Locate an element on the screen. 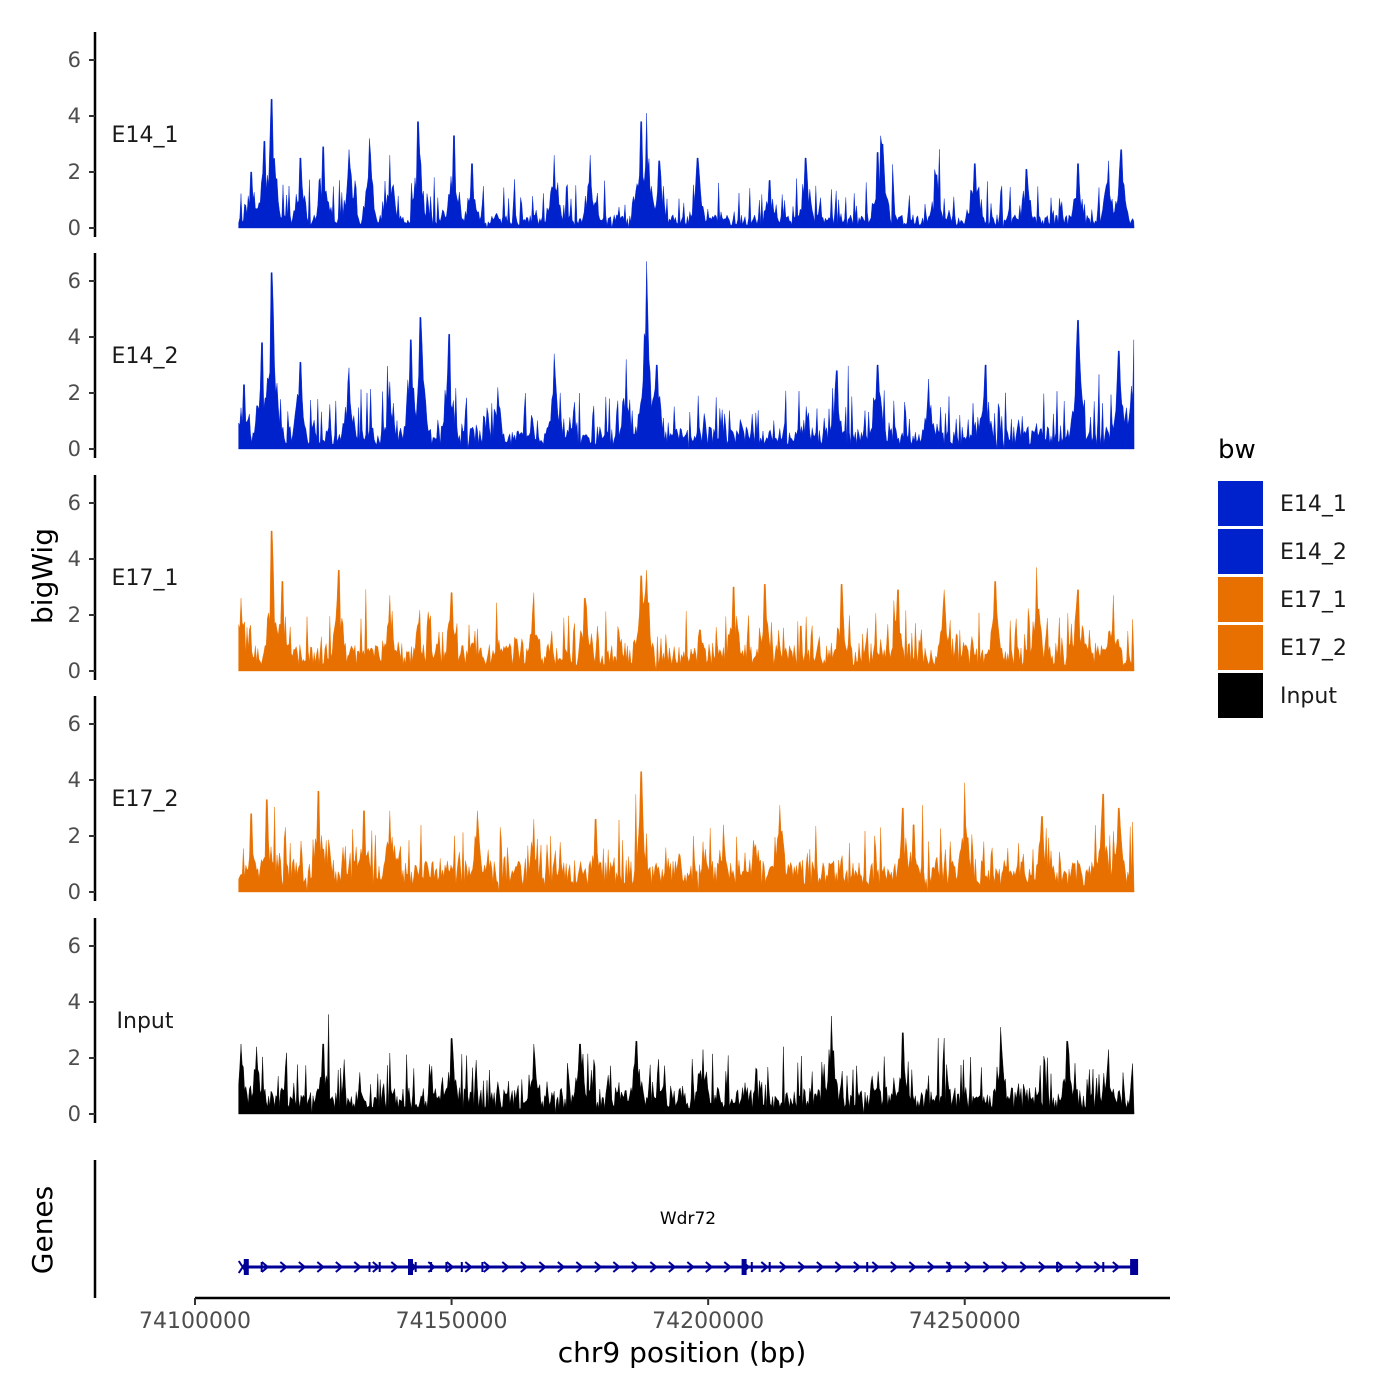 This screenshot has height=1400, width=1400. legend-label: E14_2 is located at coordinates (1313, 552).